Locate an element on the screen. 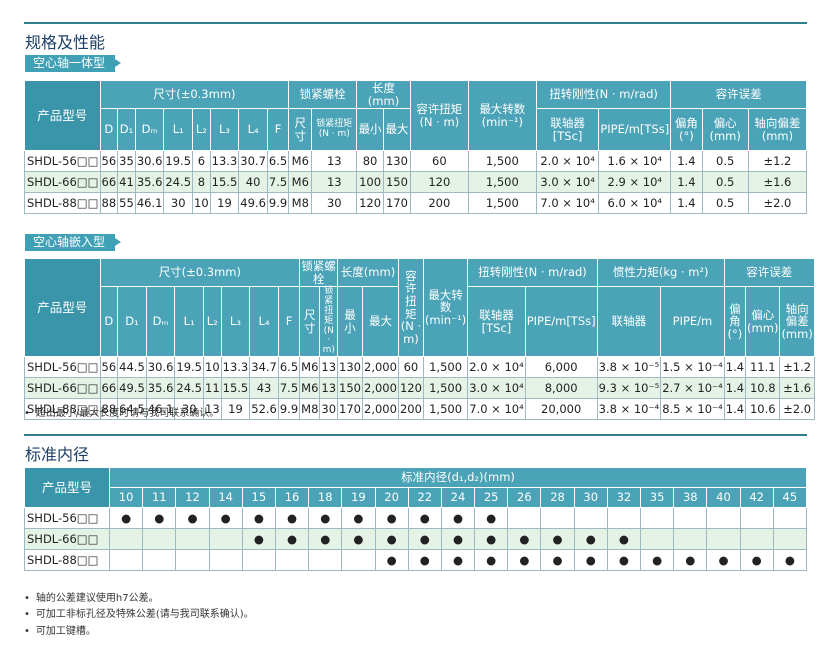 The height and width of the screenshot is (646, 833). header-cell: 产品型号 is located at coordinates (62, 115).